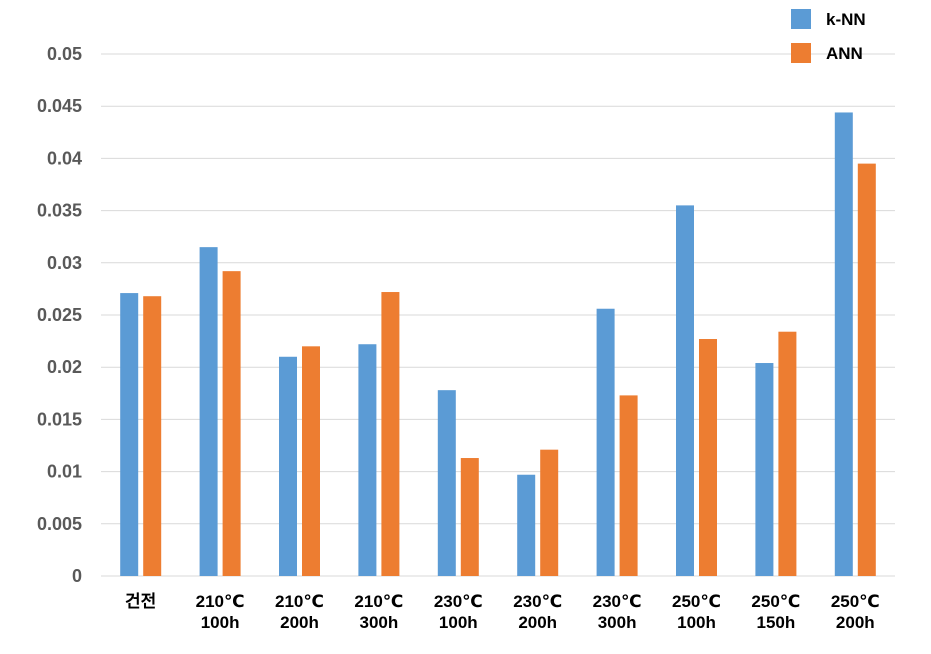 The height and width of the screenshot is (654, 931). What do you see at coordinates (64, 158) in the screenshot?
I see `y-tick-label: 0.04` at bounding box center [64, 158].